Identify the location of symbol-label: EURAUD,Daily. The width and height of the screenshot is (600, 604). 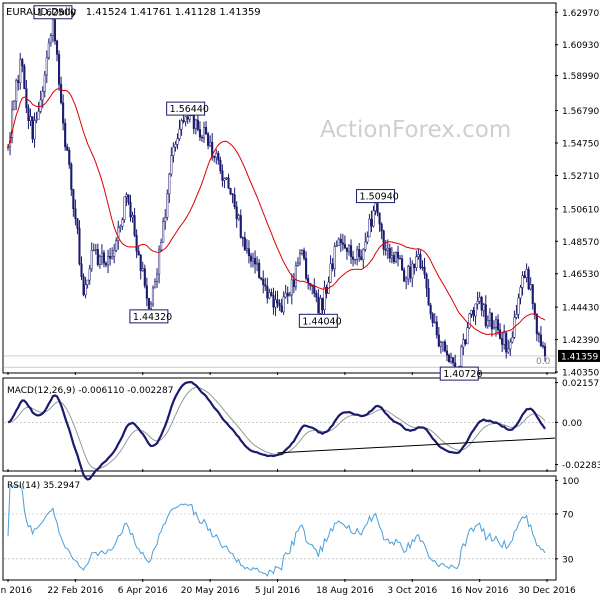
(41, 12).